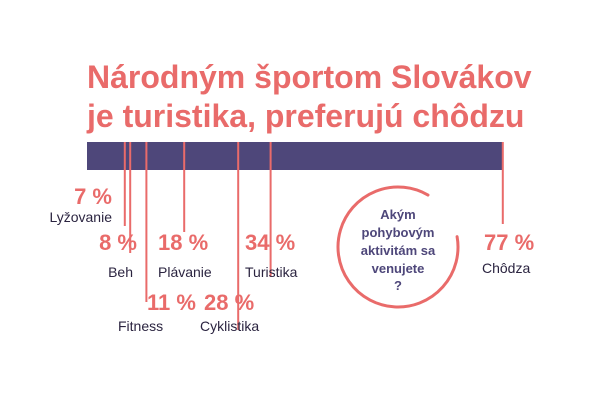 The image size is (595, 403). Describe the element at coordinates (398, 285) in the screenshot. I see `question-text-line: ?` at that location.